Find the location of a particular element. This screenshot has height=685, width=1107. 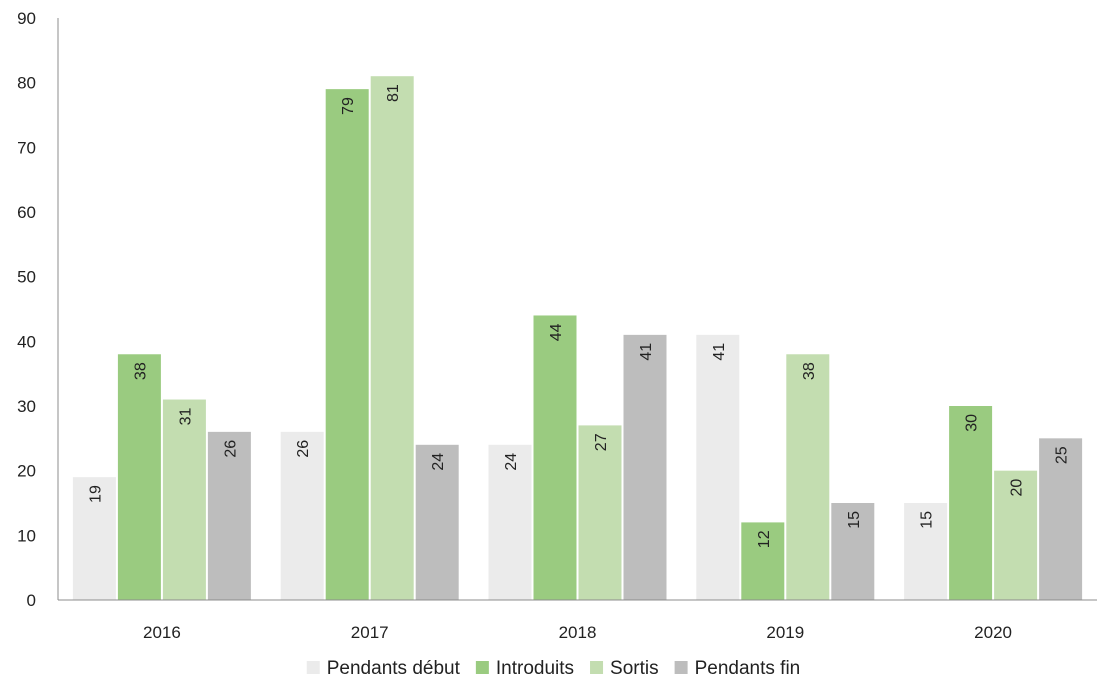

data-label: 81 is located at coordinates (393, 93).